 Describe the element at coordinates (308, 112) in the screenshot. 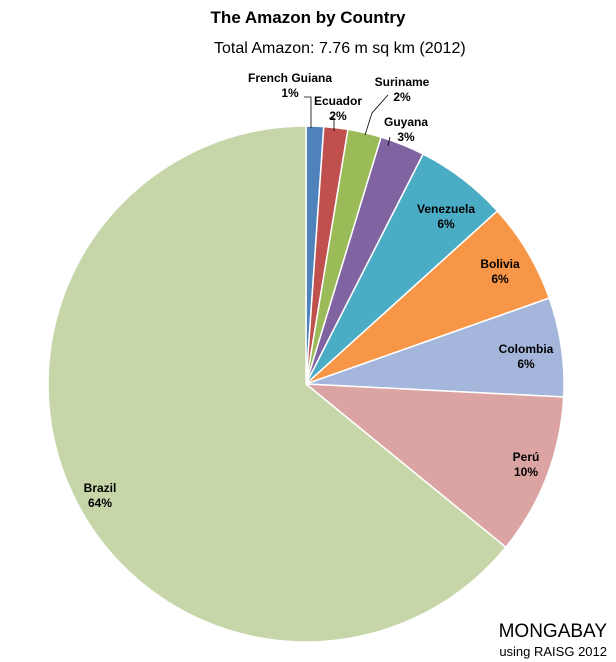

I see `leader-line-french-guiana` at that location.